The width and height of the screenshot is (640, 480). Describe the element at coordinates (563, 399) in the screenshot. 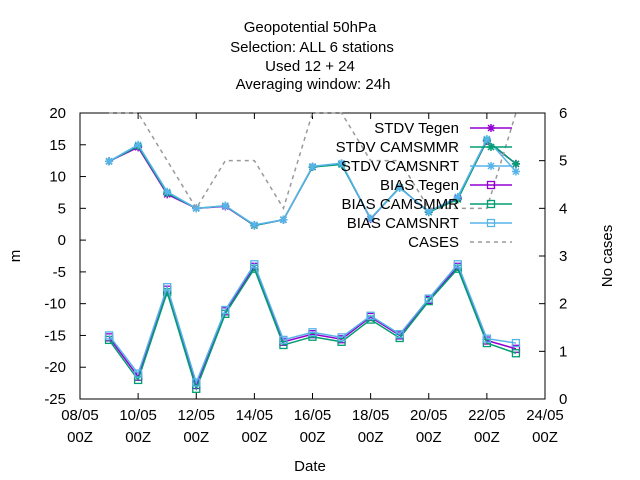

I see `y2-tick-label: 0` at that location.